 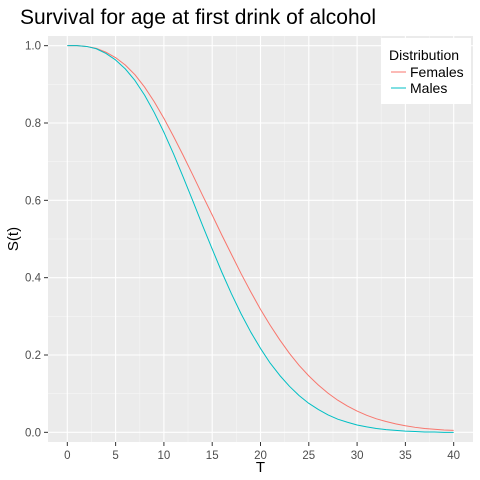 What do you see at coordinates (405, 456) in the screenshot?
I see `x-tick-label: 35` at bounding box center [405, 456].